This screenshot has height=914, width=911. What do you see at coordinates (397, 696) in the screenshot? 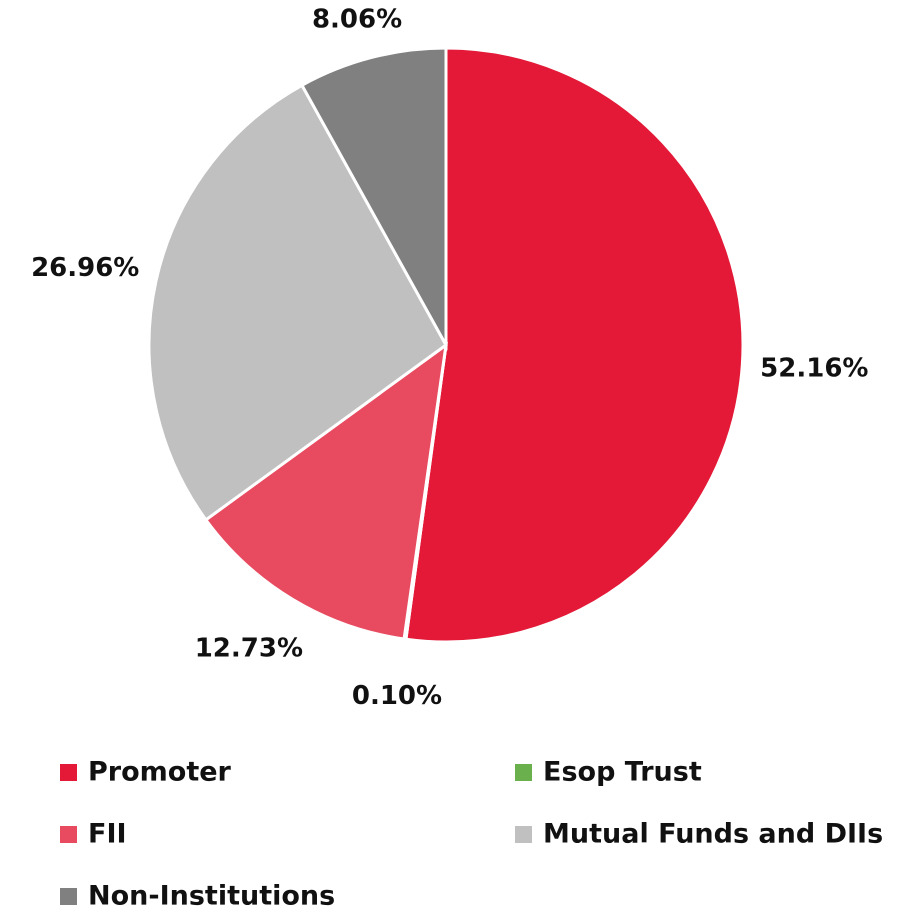
I see `data-label: 0.10%` at bounding box center [397, 696].